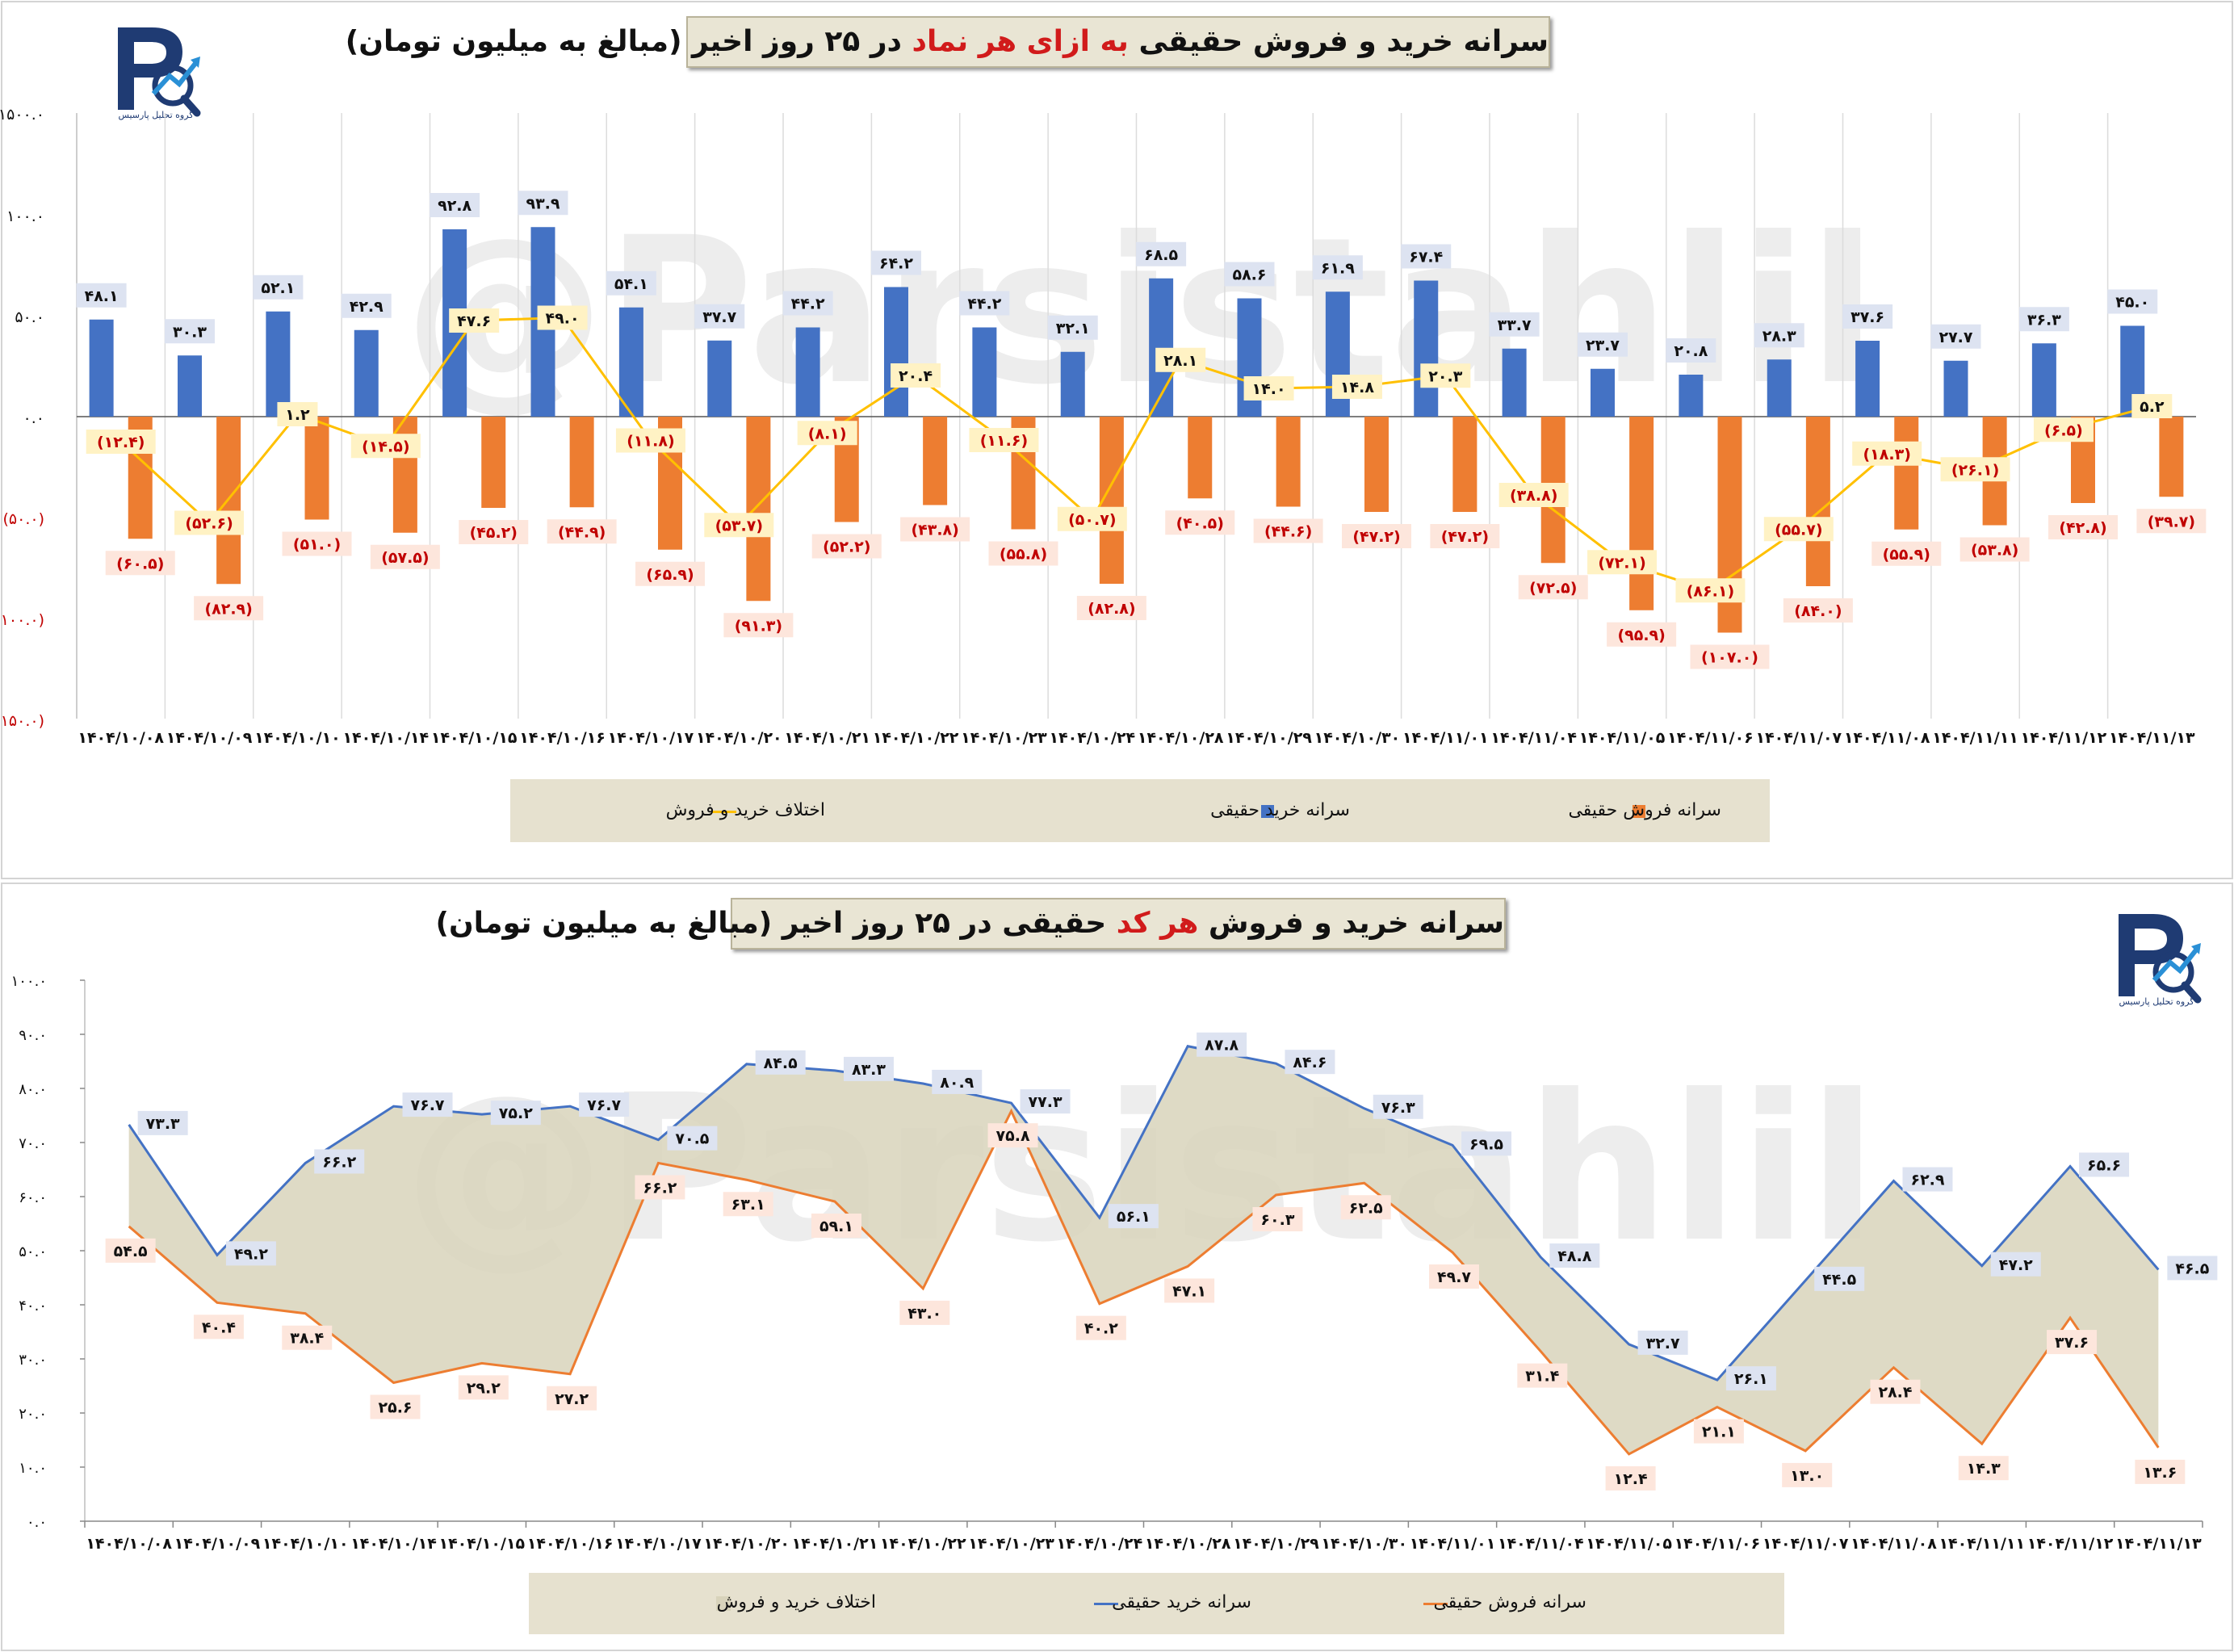 Image resolution: width=2234 pixels, height=1652 pixels. What do you see at coordinates (1510, 1602) in the screenshot?
I see `legend-sell-label: سرانه فروش حقیقی` at bounding box center [1510, 1602].